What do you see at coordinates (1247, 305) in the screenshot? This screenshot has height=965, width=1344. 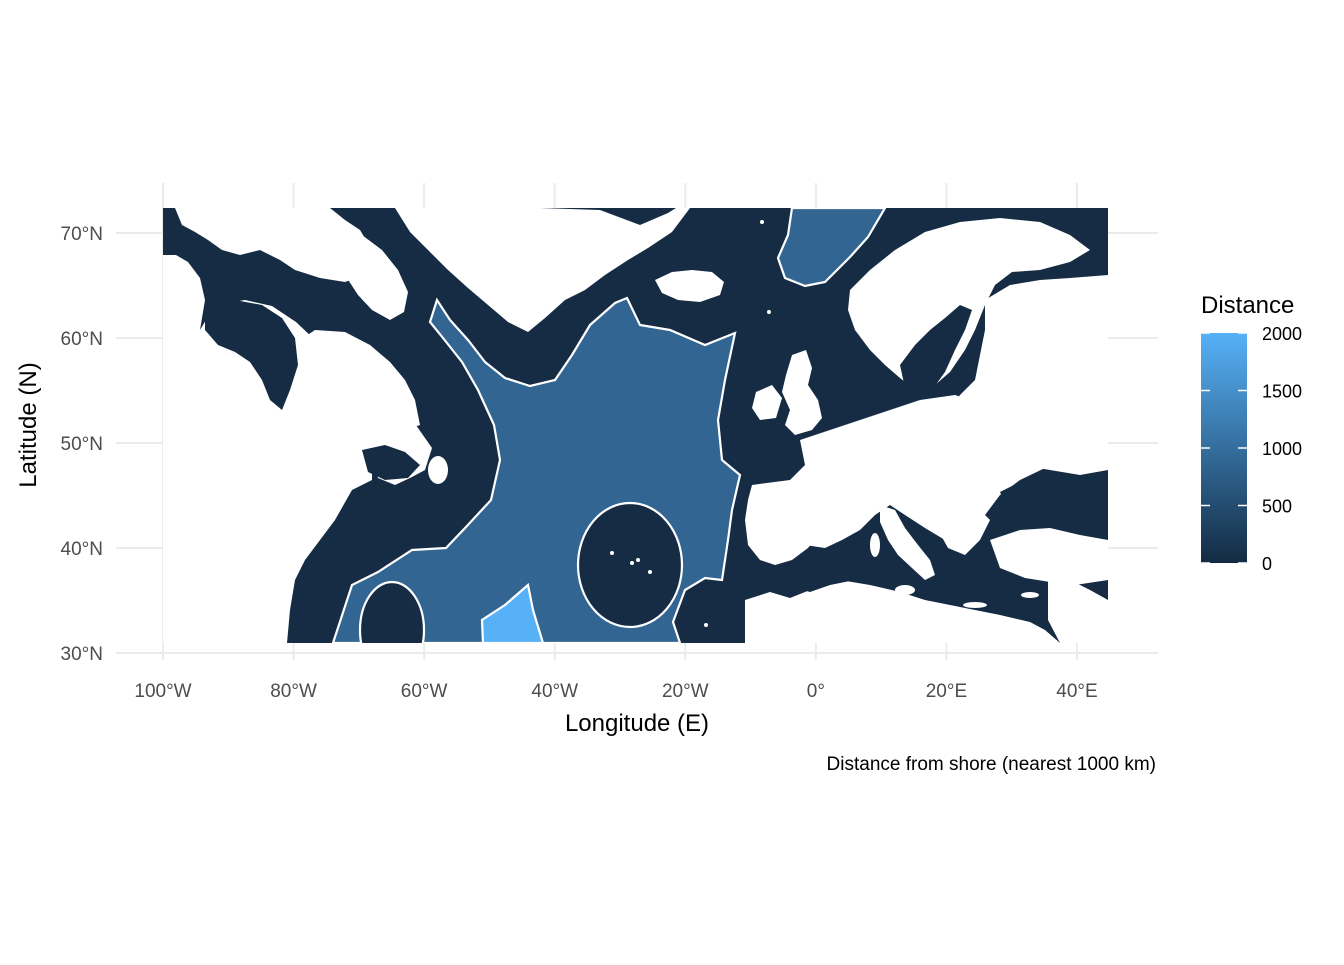 I see `legend-title: Distance` at bounding box center [1247, 305].